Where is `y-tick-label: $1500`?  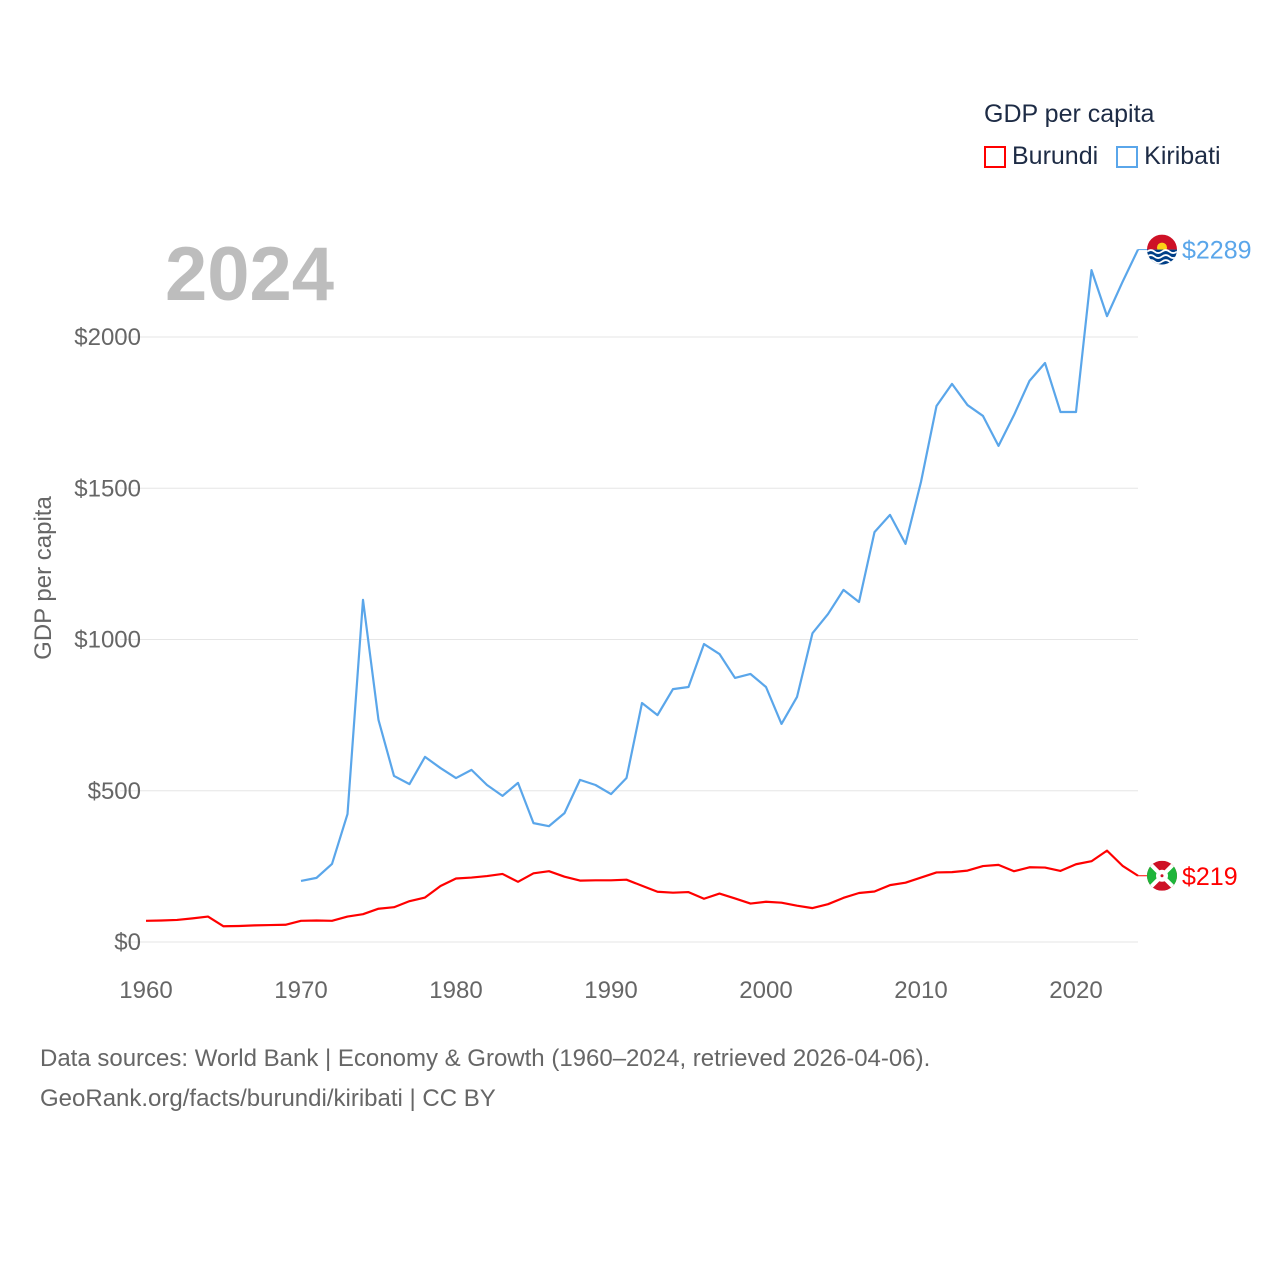 y-tick-label: $1500 is located at coordinates (107, 488).